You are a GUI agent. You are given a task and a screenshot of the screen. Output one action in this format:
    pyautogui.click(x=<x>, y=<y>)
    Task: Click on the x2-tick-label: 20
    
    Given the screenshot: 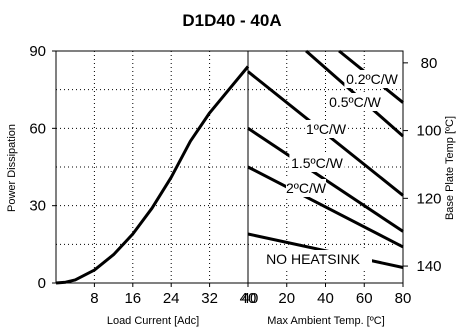 What is the action you would take?
    pyautogui.click(x=286, y=298)
    